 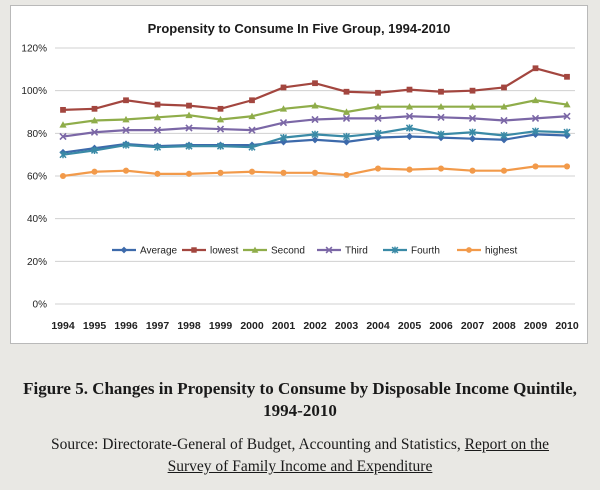 I want to click on x-tick-label: 2009, so click(x=536, y=326).